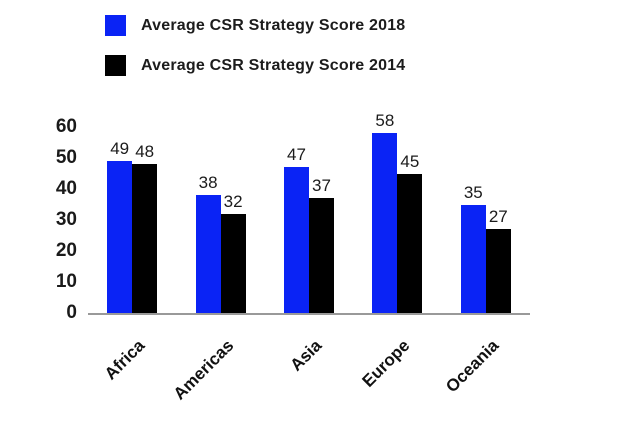 The height and width of the screenshot is (431, 621). What do you see at coordinates (145, 238) in the screenshot?
I see `bar-series1-africa` at bounding box center [145, 238].